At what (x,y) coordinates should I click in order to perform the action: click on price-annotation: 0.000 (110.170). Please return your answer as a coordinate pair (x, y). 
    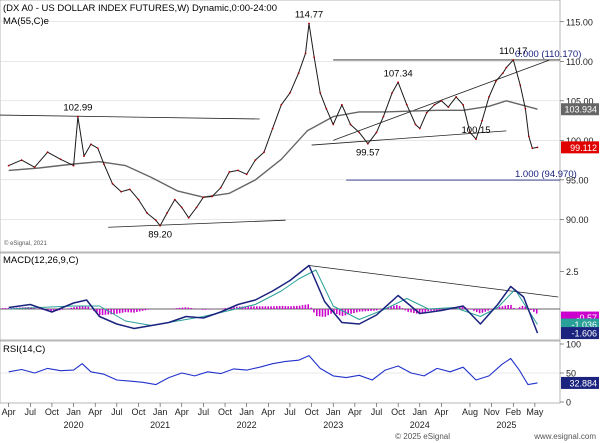
    Looking at the image, I should click on (548, 54).